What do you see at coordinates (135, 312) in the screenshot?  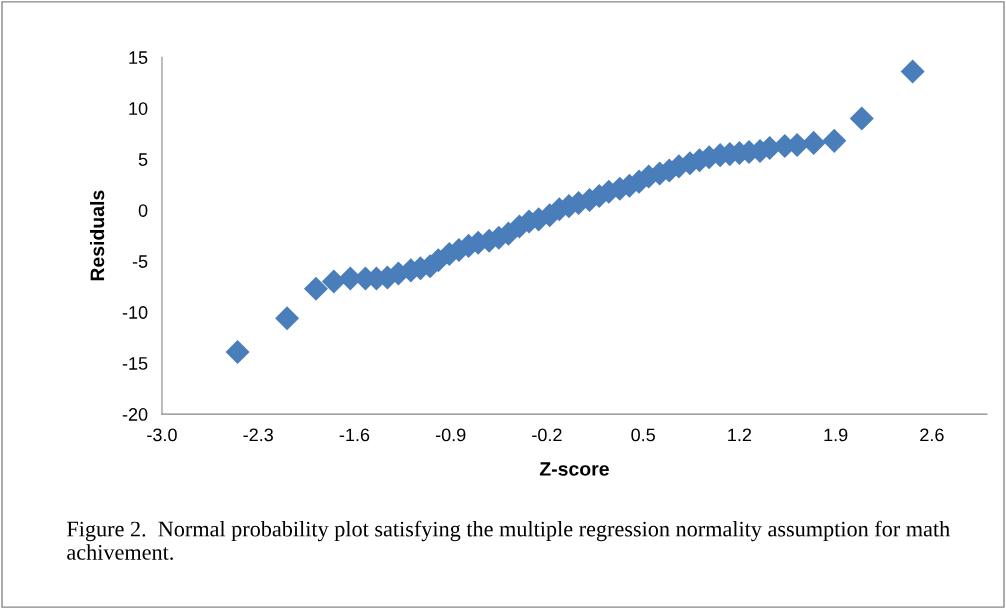 I see `y-tick-label: -10` at bounding box center [135, 312].